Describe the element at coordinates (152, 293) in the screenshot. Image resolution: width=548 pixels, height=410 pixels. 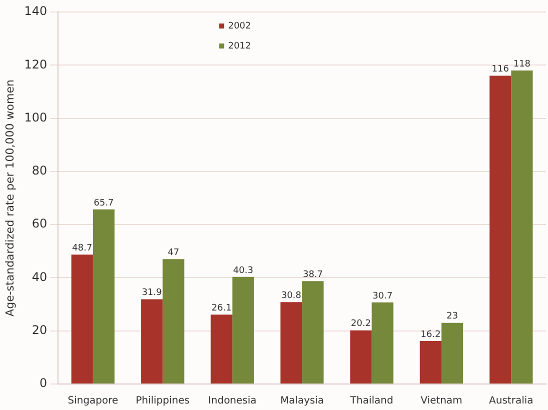
I see `data-label: 31.9` at that location.